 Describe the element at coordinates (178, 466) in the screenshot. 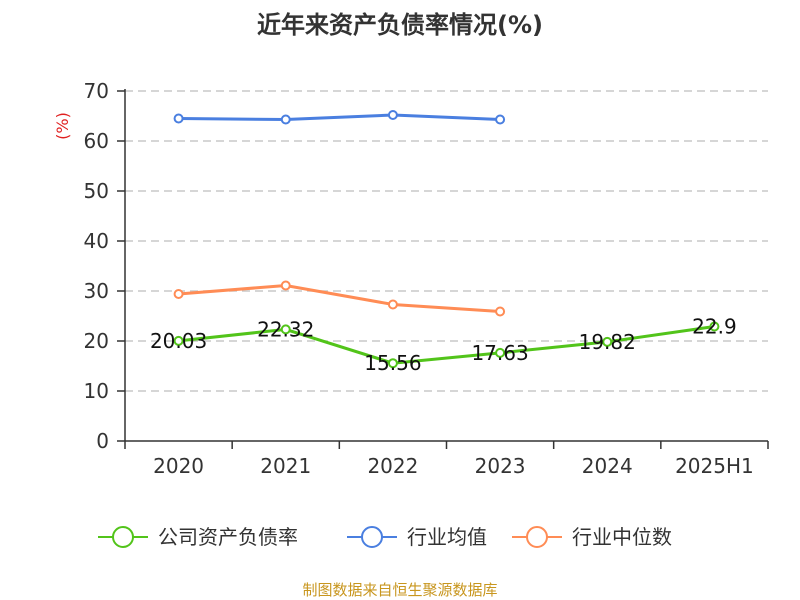

I see `x-tick-label: 2020` at that location.